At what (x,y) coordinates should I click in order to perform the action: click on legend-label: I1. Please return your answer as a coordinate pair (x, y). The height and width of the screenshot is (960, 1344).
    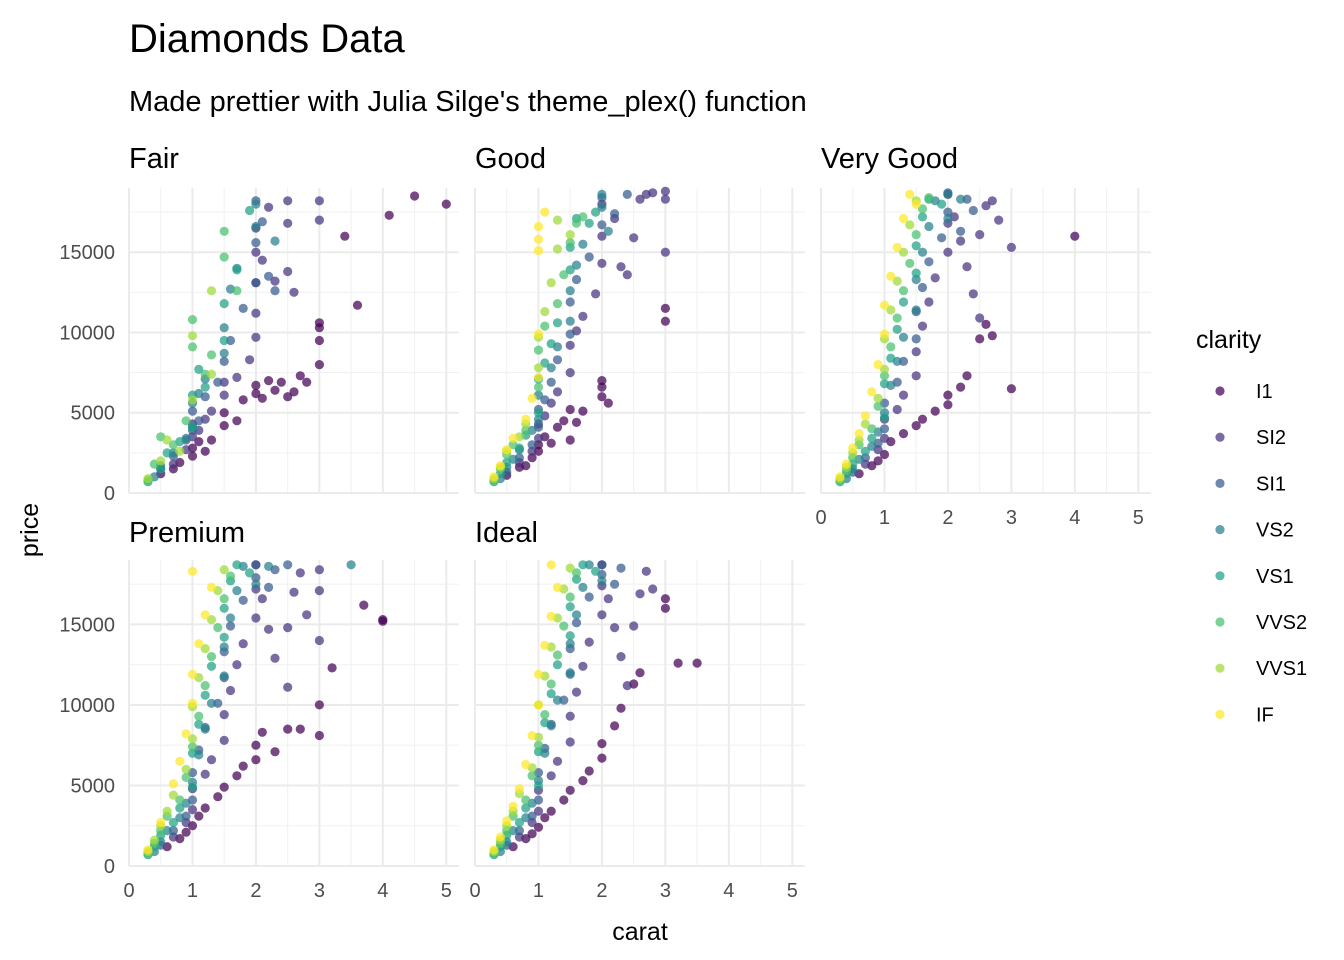
    Looking at the image, I should click on (1264, 392).